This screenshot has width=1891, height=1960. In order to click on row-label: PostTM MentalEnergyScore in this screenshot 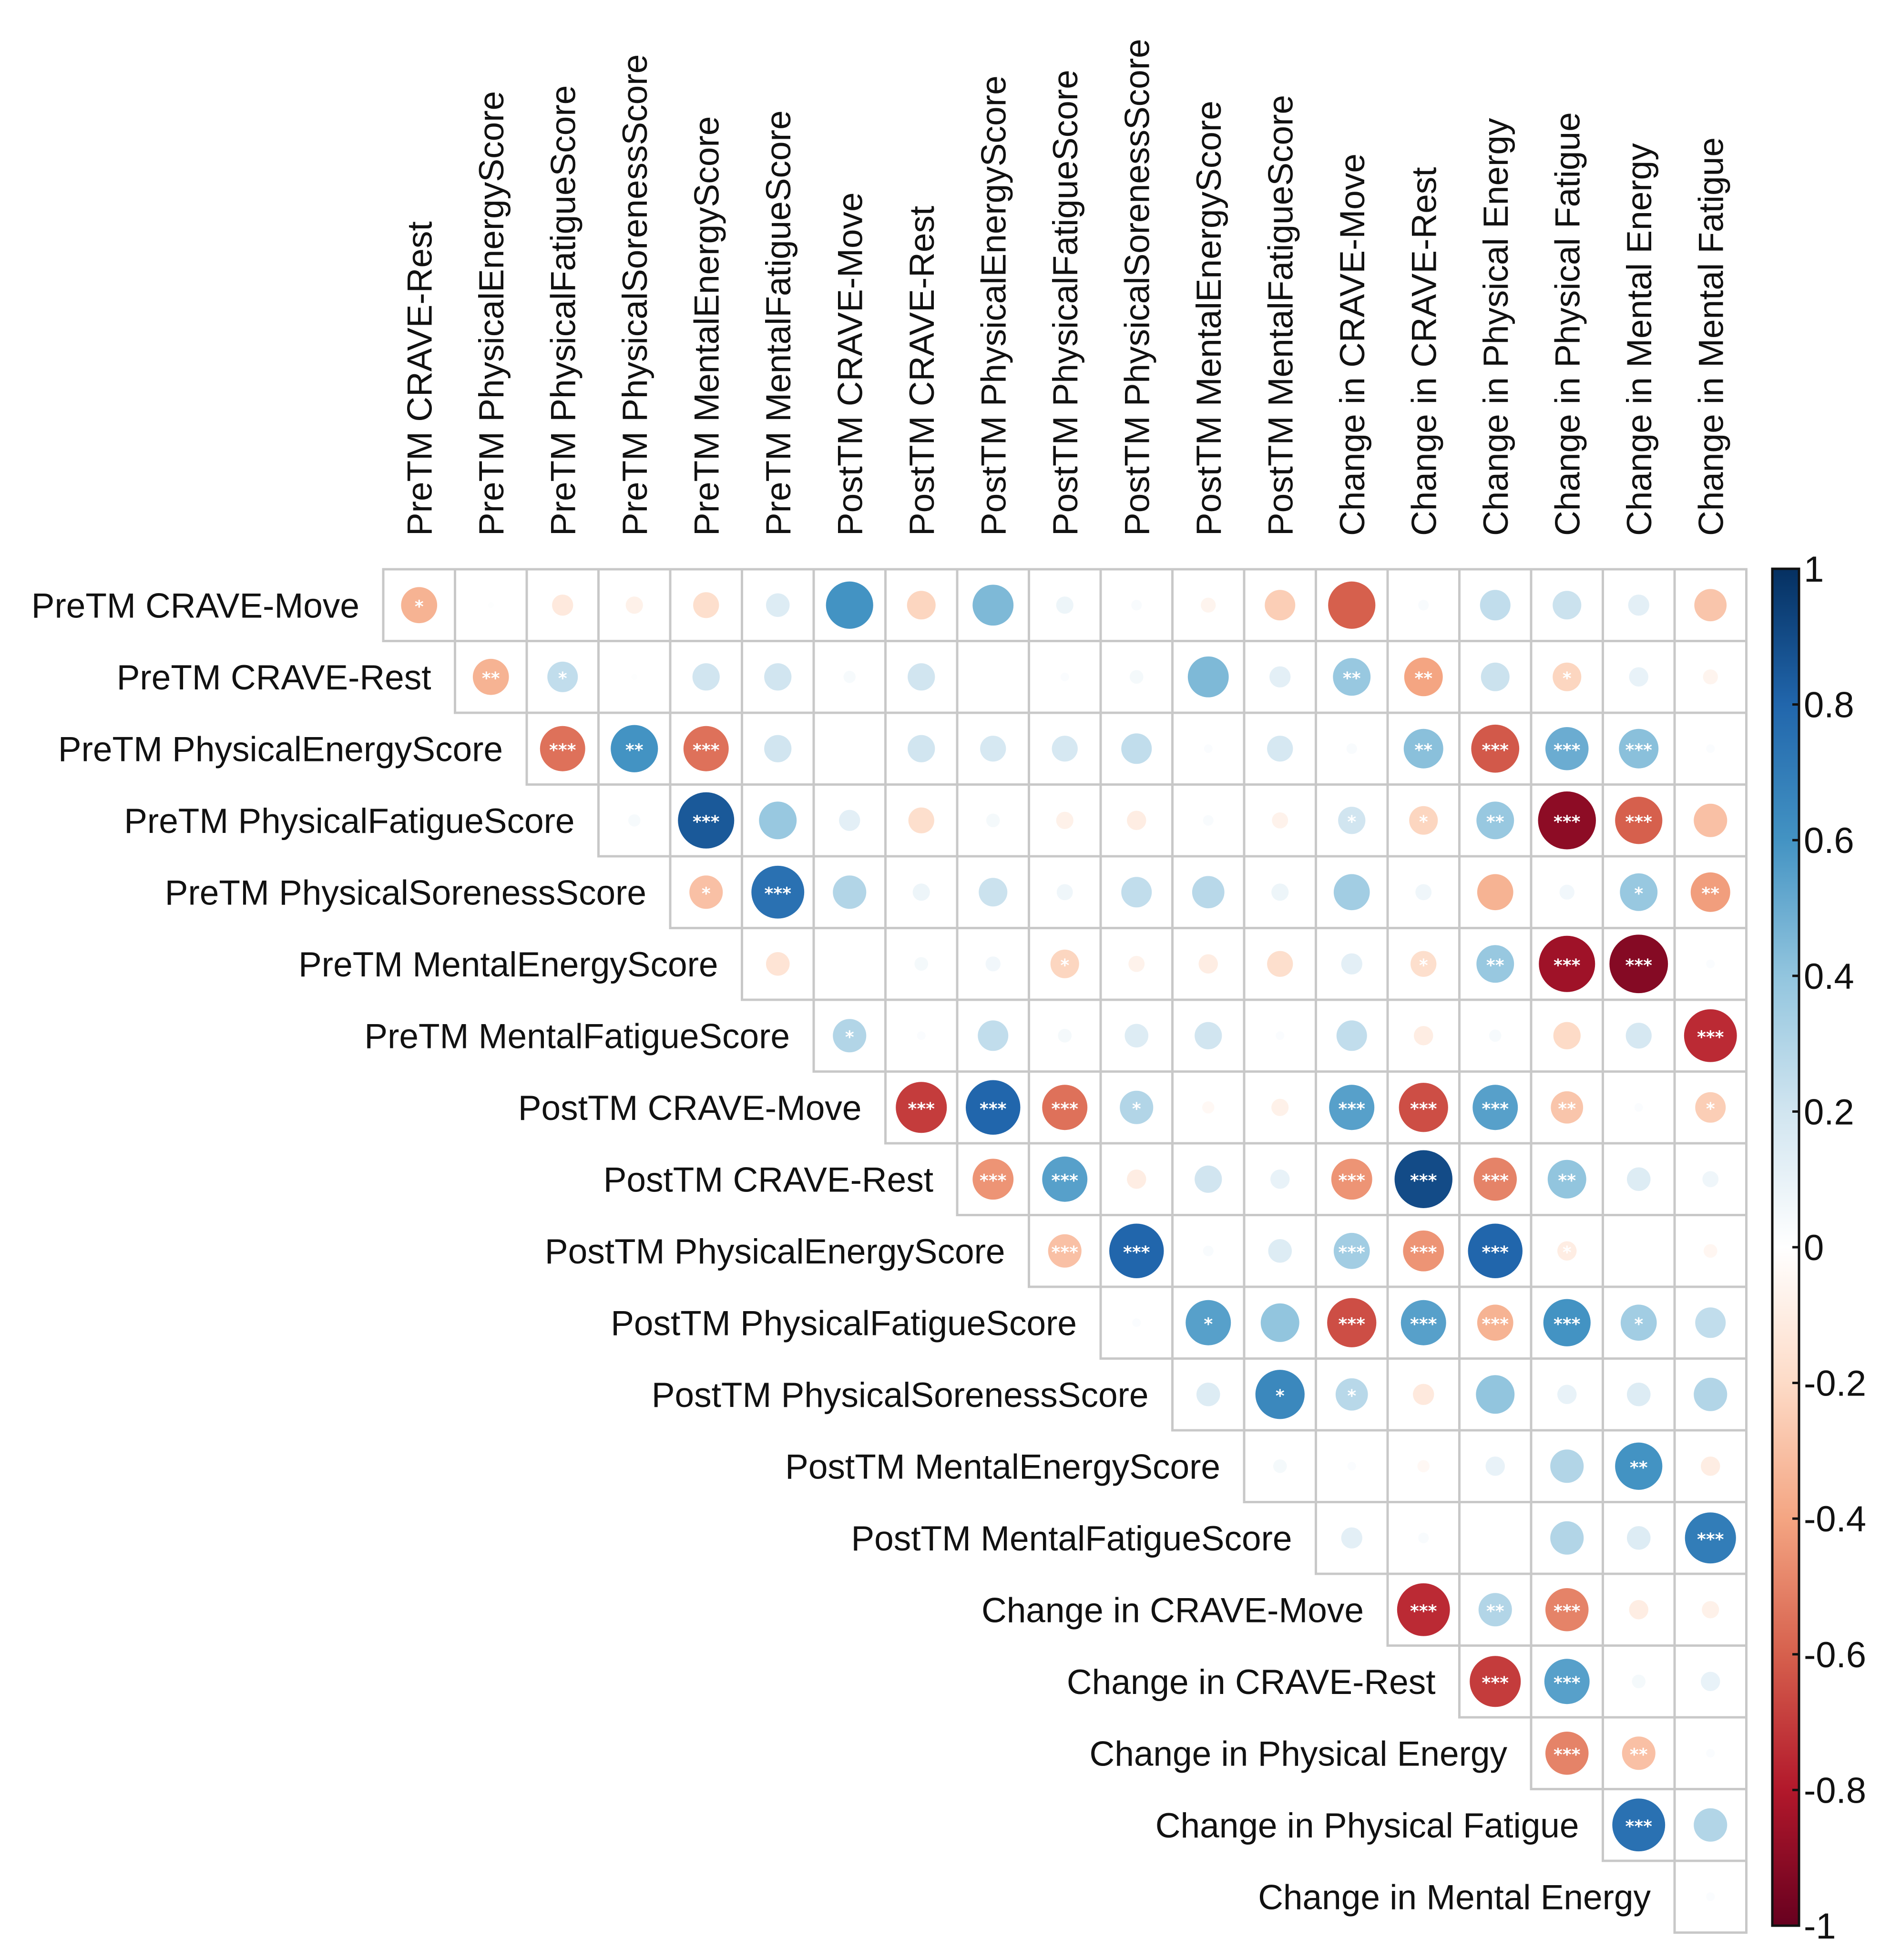, I will do `click(1003, 1467)`.